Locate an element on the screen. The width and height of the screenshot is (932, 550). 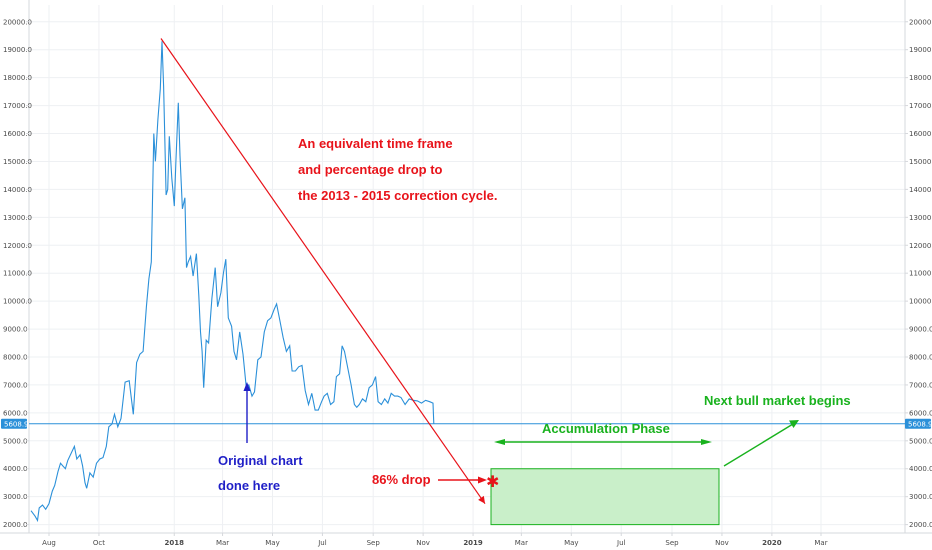
annotation-drop-label: 86% drop is located at coordinates (401, 479).